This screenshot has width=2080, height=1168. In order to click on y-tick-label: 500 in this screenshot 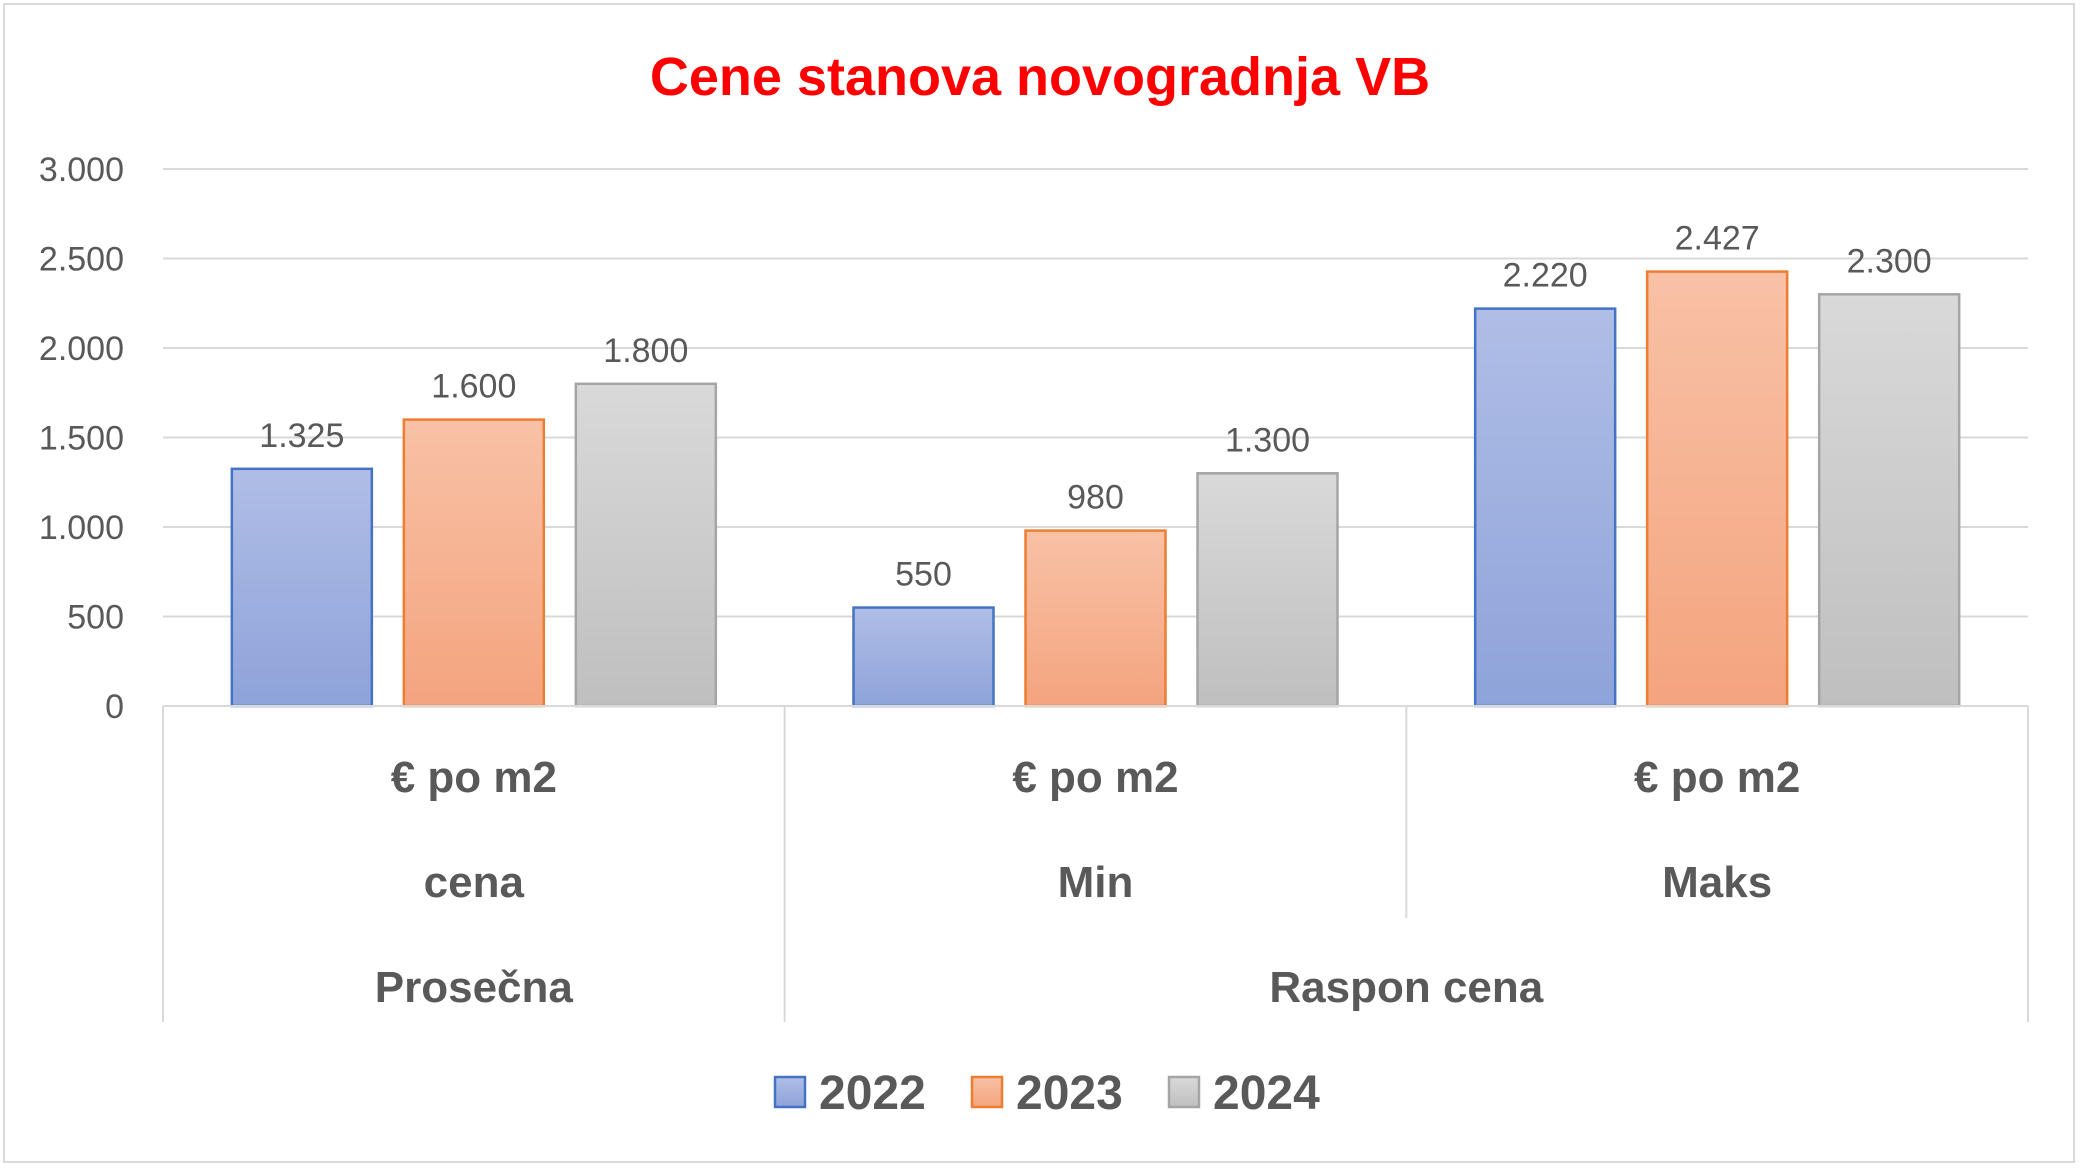, I will do `click(95, 618)`.